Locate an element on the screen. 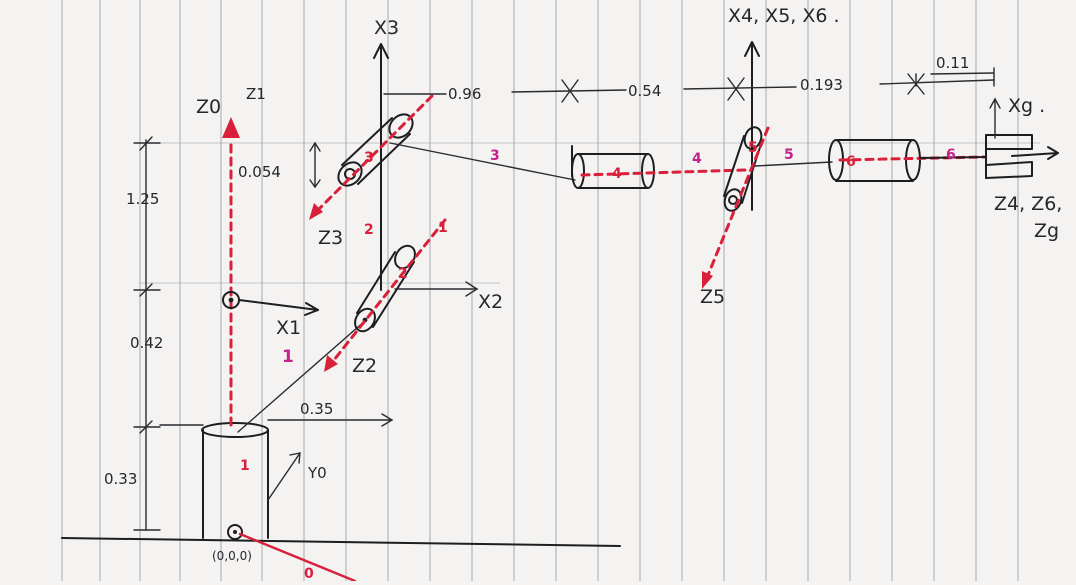 Image resolution: width=1076 pixels, height=585 pixels. link1 is located at coordinates (302, 376).